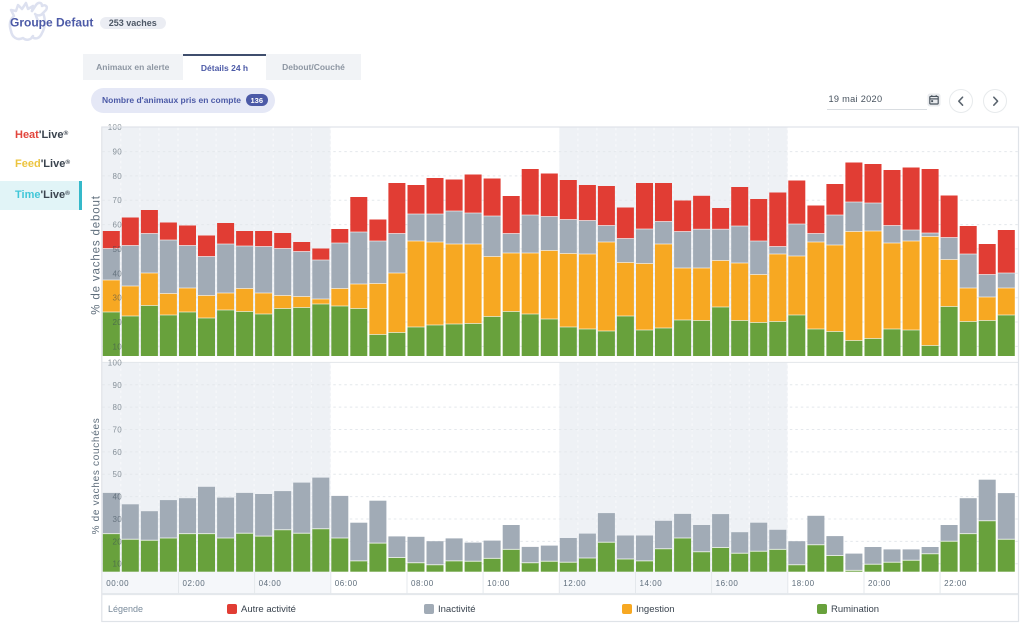 This screenshot has height=628, width=1024. What do you see at coordinates (117, 583) in the screenshot?
I see `svg-text: 00:00` at bounding box center [117, 583].